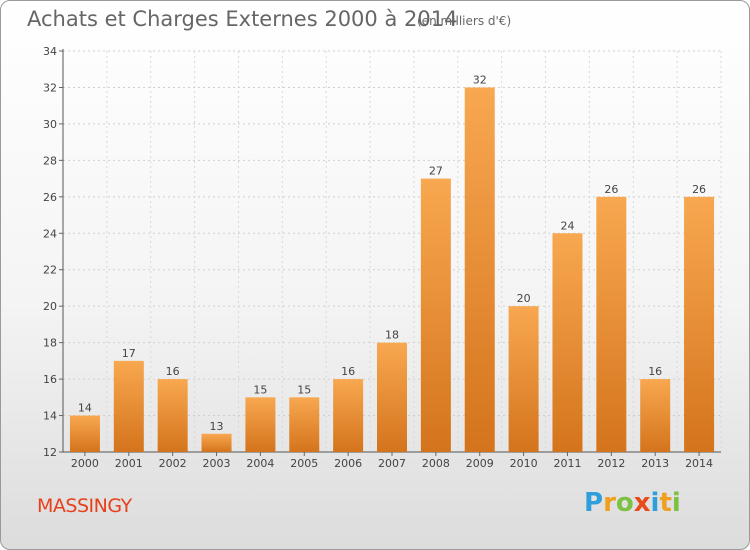 The image size is (750, 550). Describe the element at coordinates (567, 225) in the screenshot. I see `bar-value-label: 24` at that location.